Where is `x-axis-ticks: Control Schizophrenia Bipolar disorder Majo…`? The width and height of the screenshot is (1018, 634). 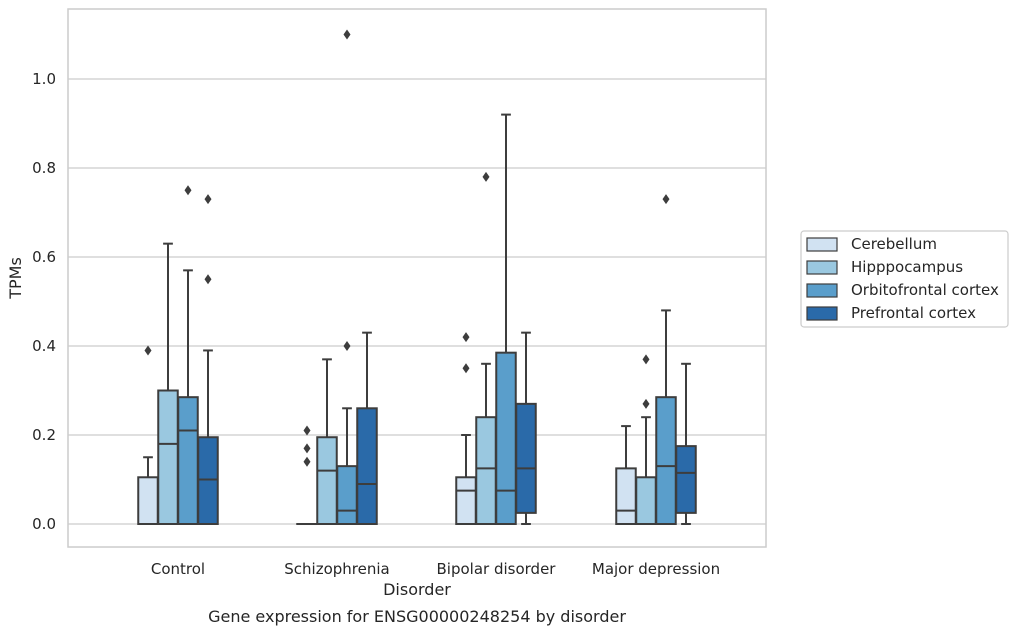 x-axis-ticks: Control Schizophrenia Bipolar disorder Majo… is located at coordinates (435, 569).